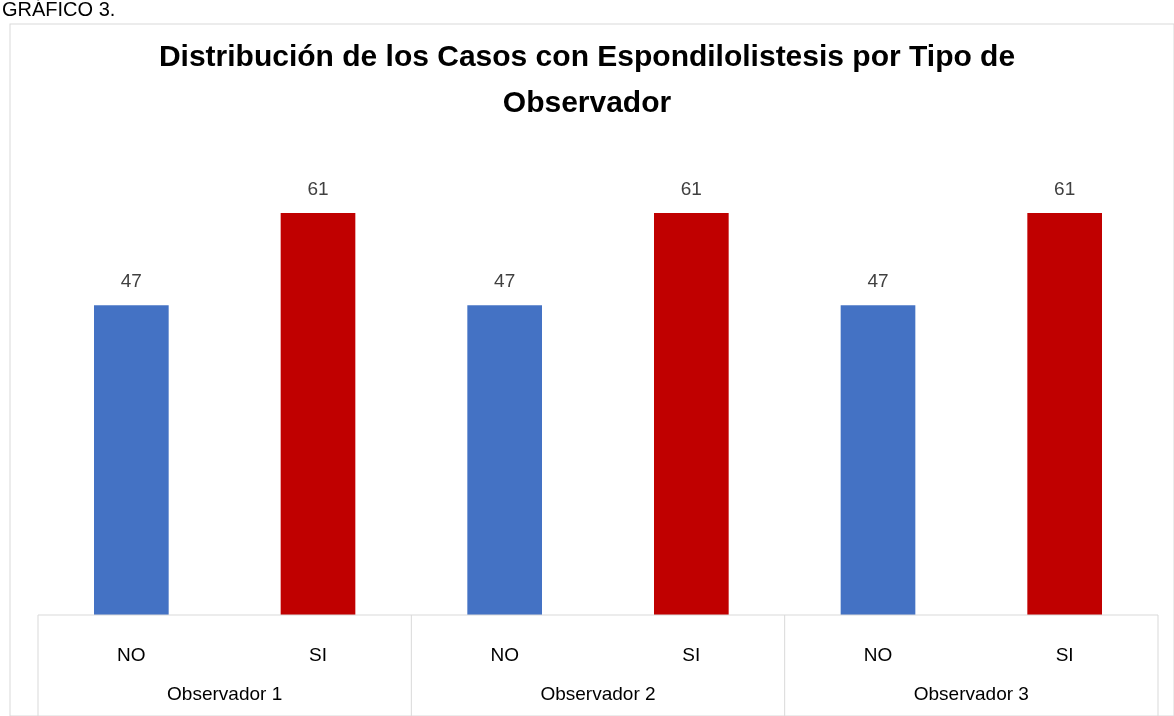 The image size is (1174, 716). What do you see at coordinates (587, 78) in the screenshot?
I see `chart-title: Distribución de los Casos con Espondilolistesis por Tipo de Observador` at bounding box center [587, 78].